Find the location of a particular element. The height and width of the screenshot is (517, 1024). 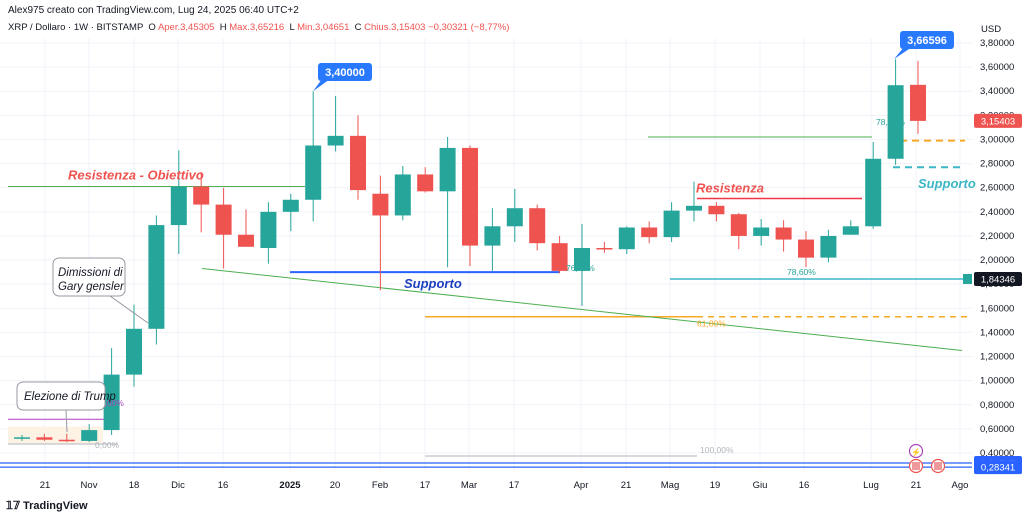

supporto-label: Supporto is located at coordinates (433, 283).